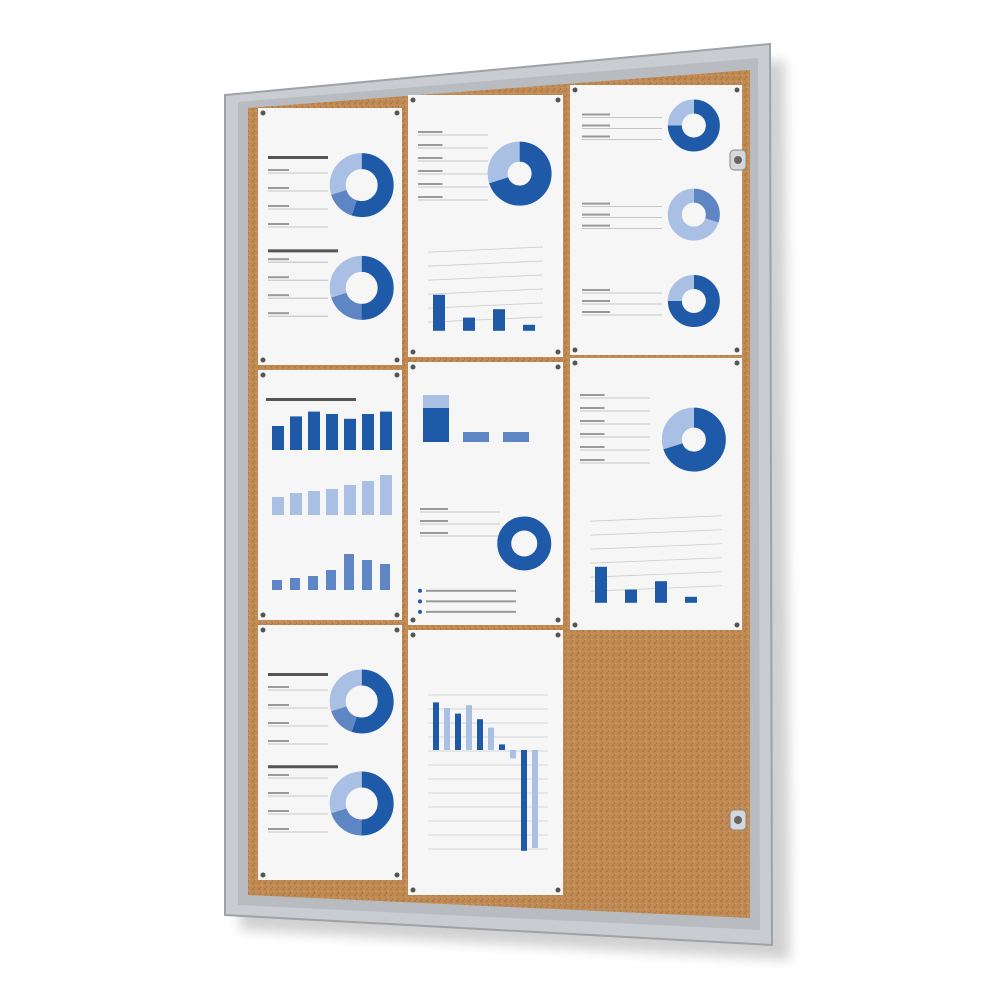 The width and height of the screenshot is (1000, 1000). Describe the element at coordinates (485, 493) in the screenshot. I see `sheet-middle-center` at that location.